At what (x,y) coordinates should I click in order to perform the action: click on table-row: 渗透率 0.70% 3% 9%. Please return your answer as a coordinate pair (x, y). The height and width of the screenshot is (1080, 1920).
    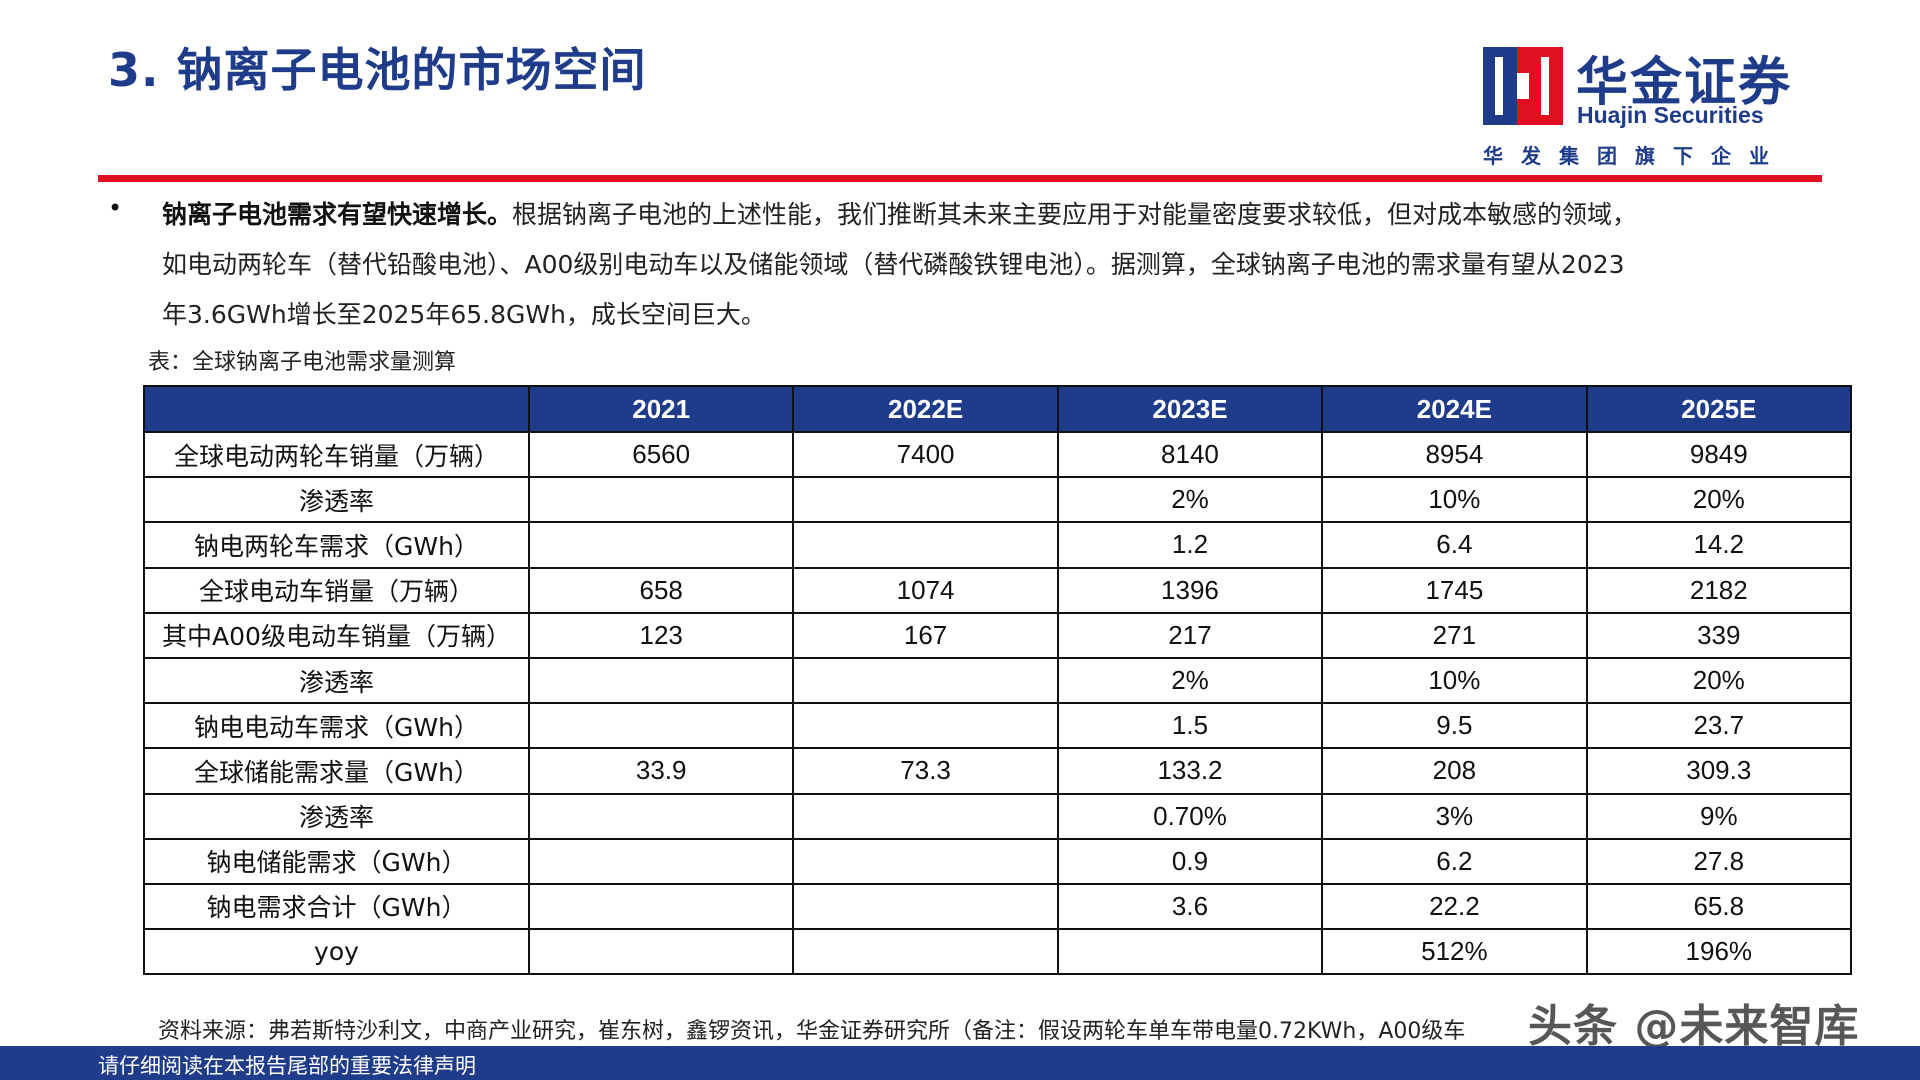
    Looking at the image, I should click on (998, 816).